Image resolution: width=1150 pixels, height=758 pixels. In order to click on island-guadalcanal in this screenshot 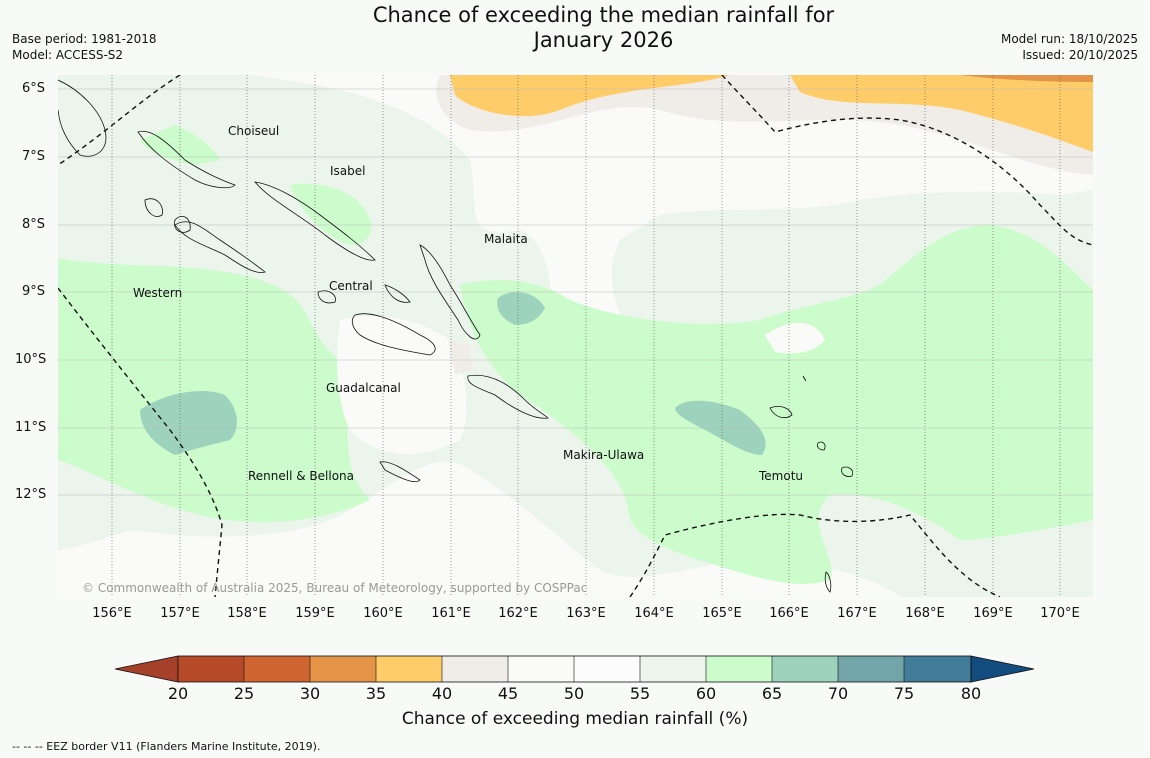, I will do `click(393, 334)`.